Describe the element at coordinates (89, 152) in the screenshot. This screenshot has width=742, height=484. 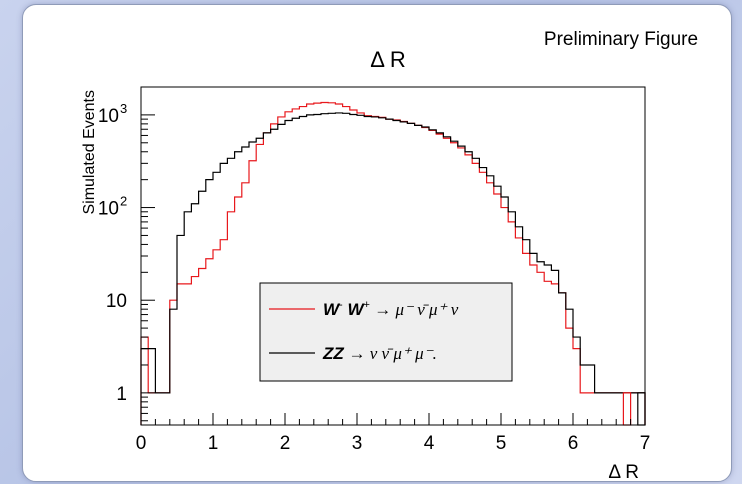
I see `y-axis-label: Simulated Events` at that location.